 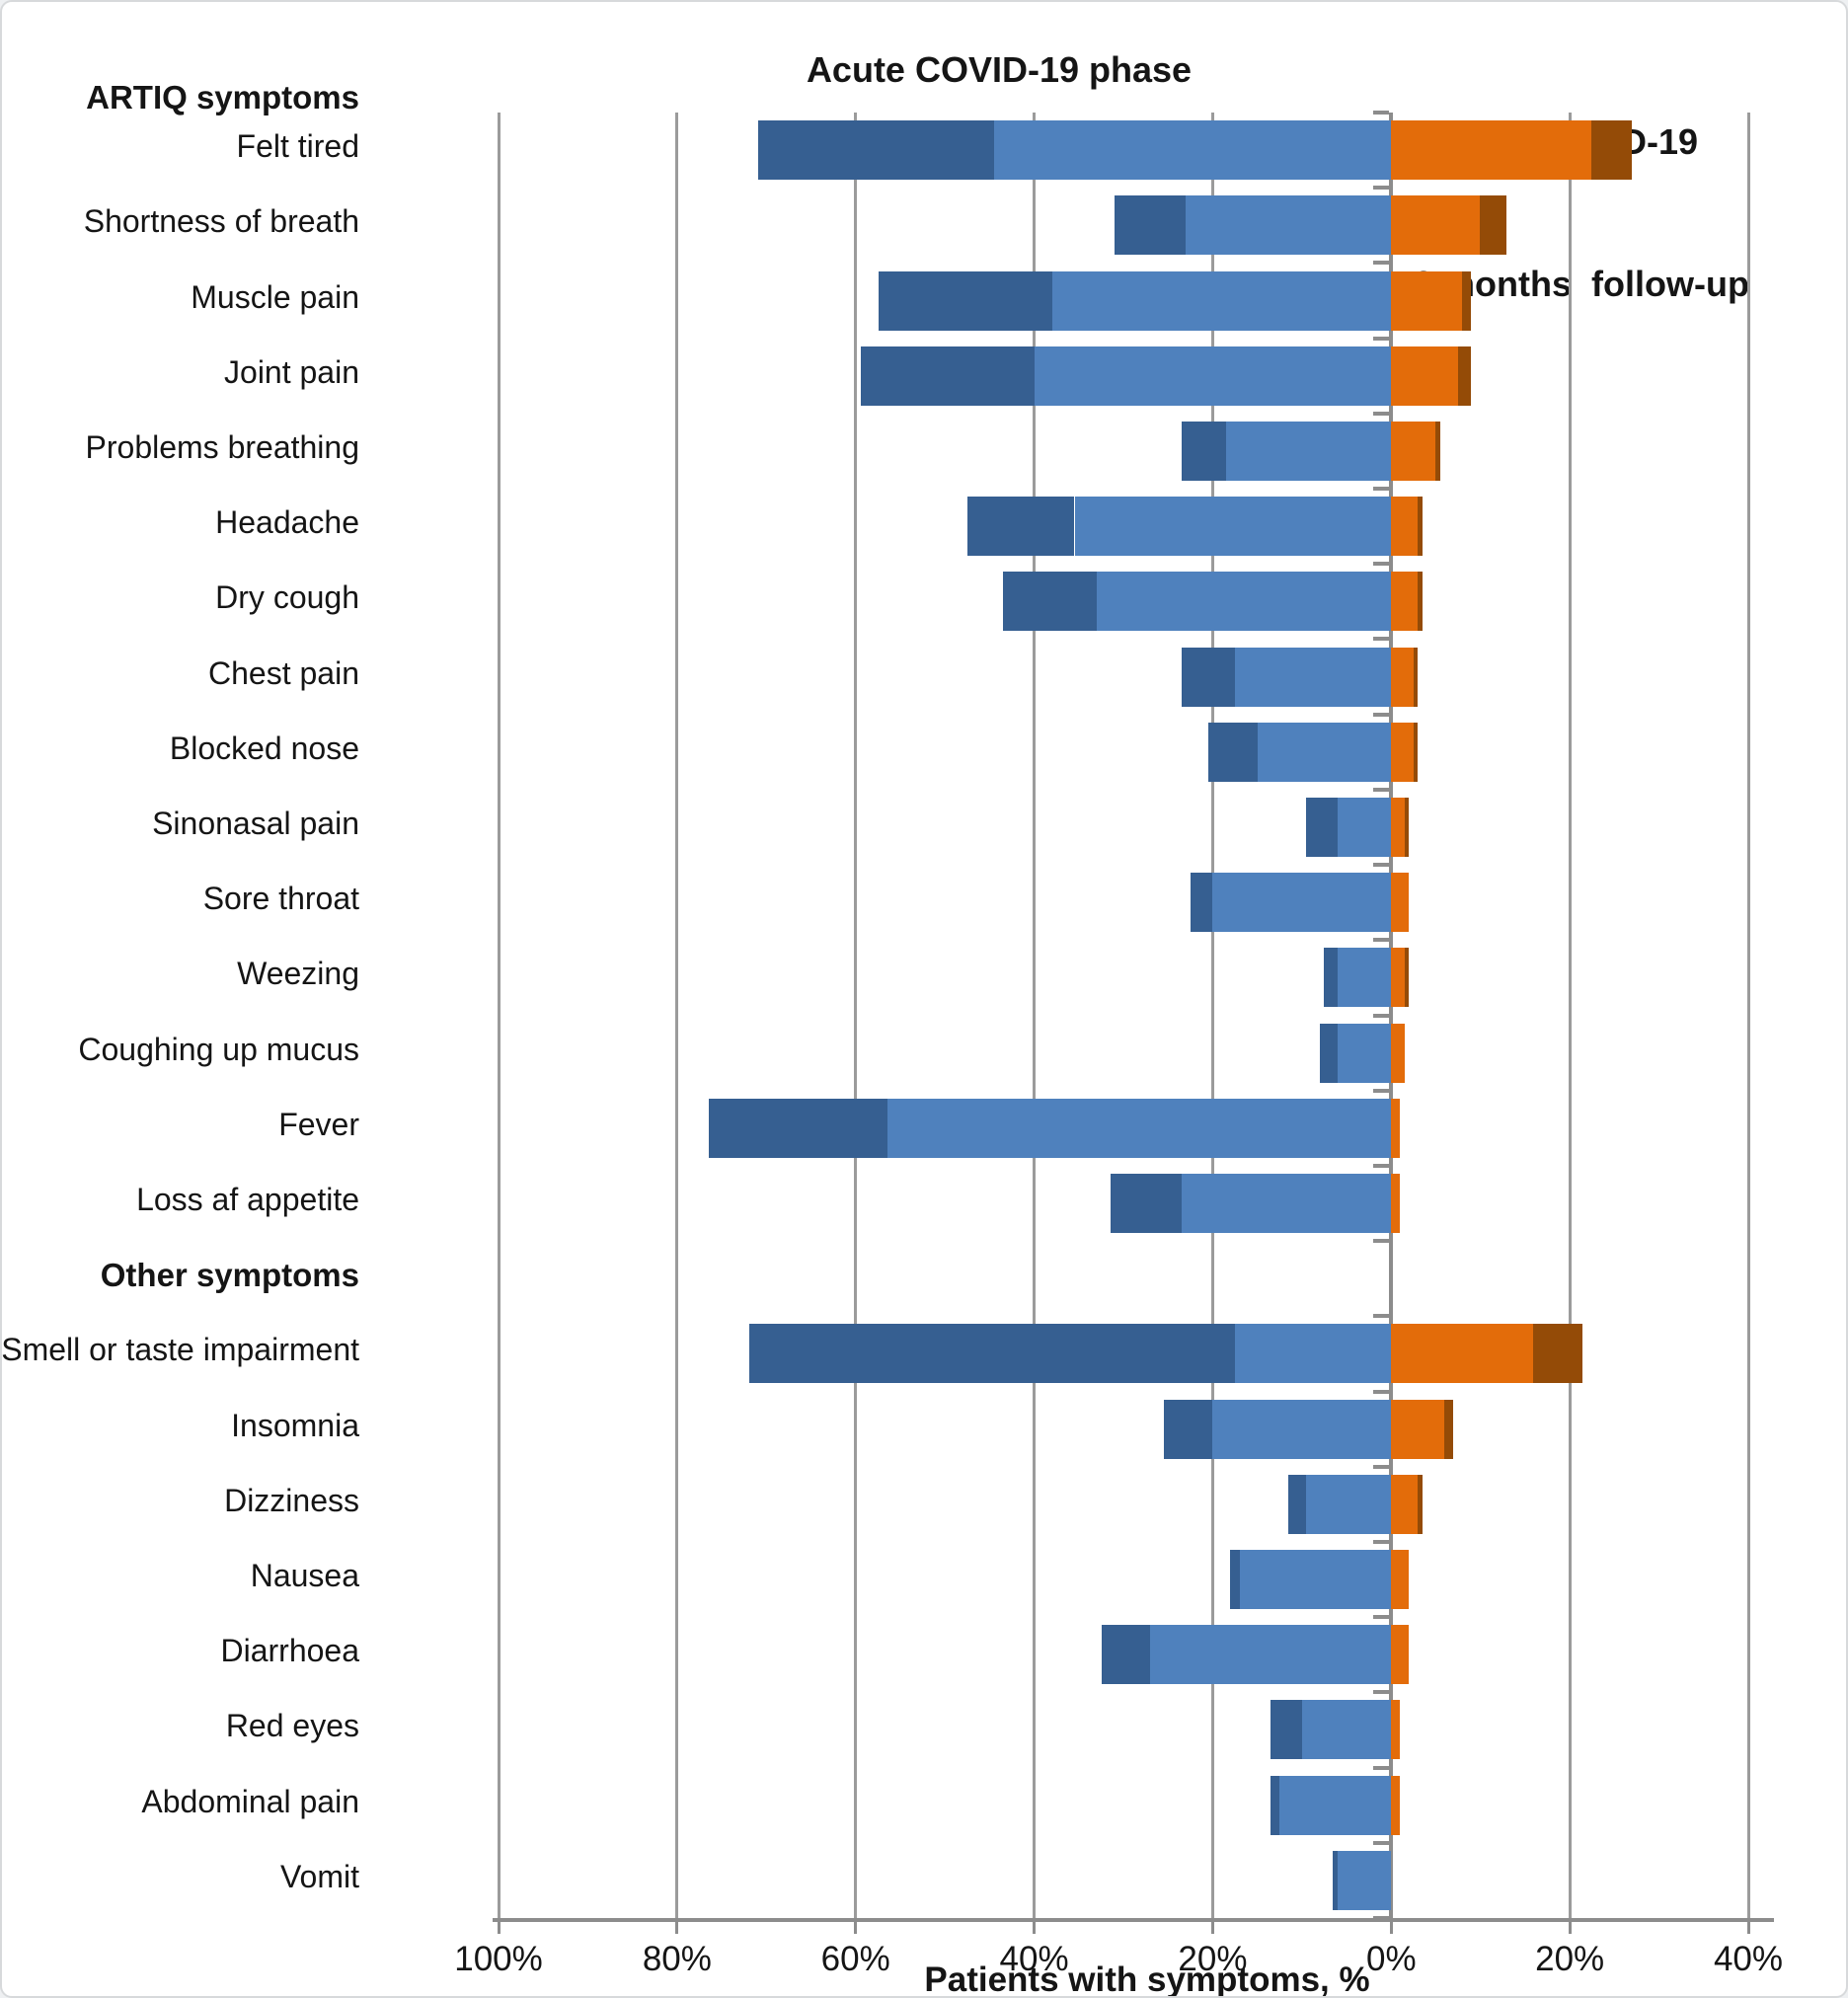 What do you see at coordinates (180, 1350) in the screenshot?
I see `category-label: Smell or taste impairment` at bounding box center [180, 1350].